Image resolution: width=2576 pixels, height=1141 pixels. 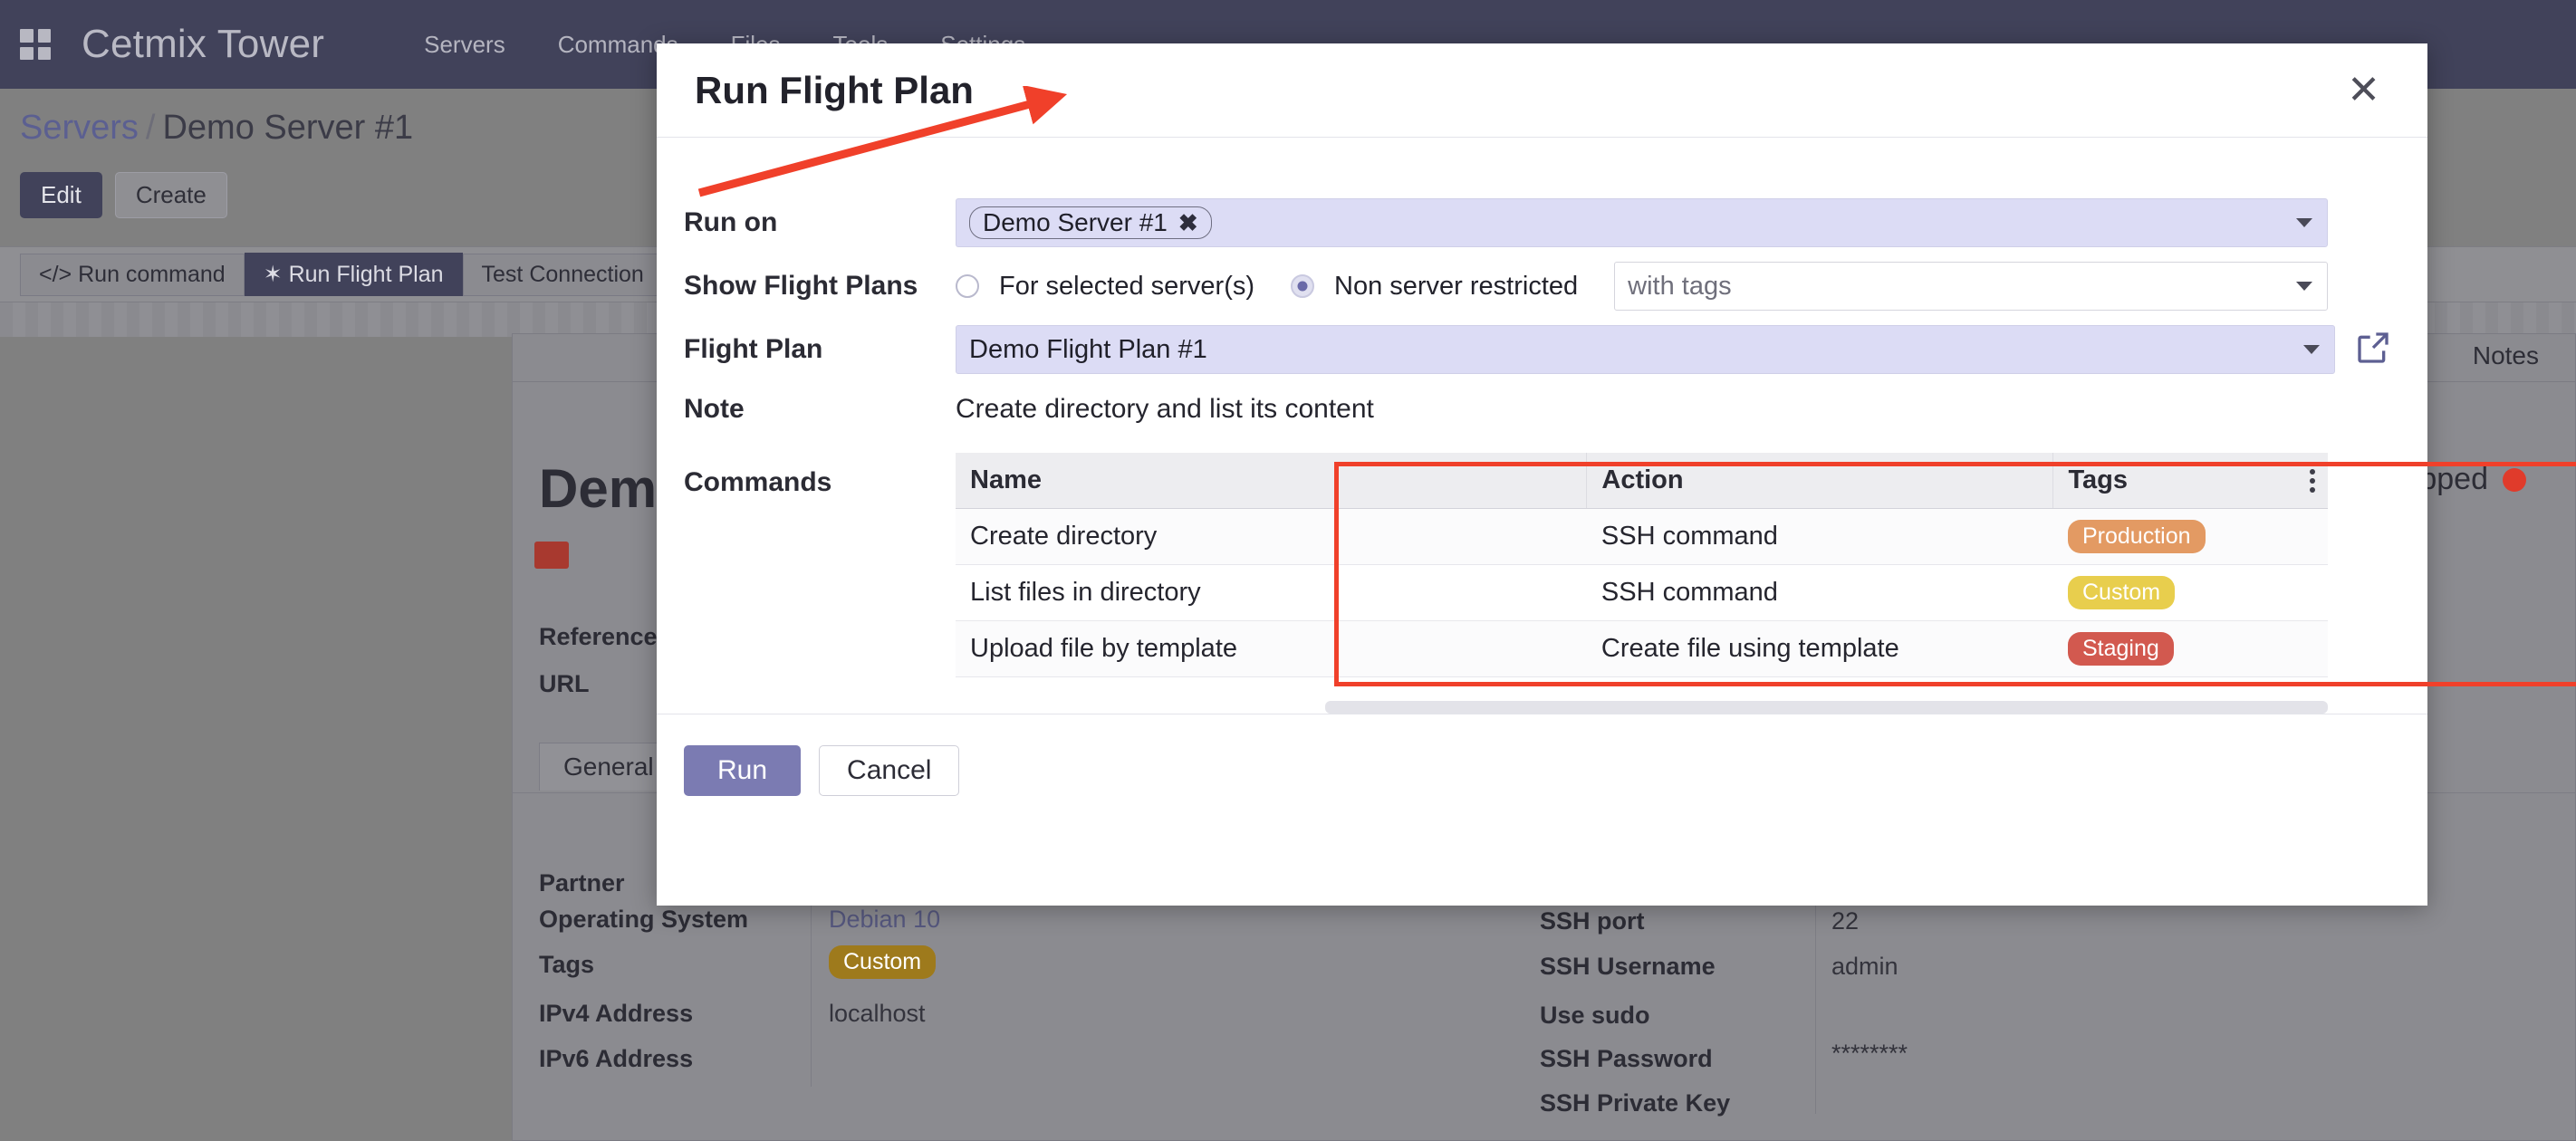 I want to click on field-flight-plan: Demo Flight Plan #1, so click(x=1691, y=349).